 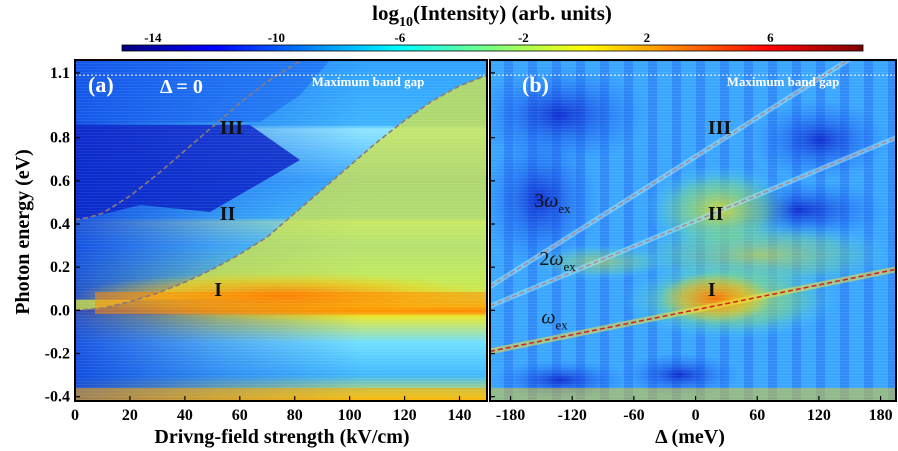 I want to click on panel-b-line-labels: ωex 2ωex 3ωex, so click(x=555, y=261).